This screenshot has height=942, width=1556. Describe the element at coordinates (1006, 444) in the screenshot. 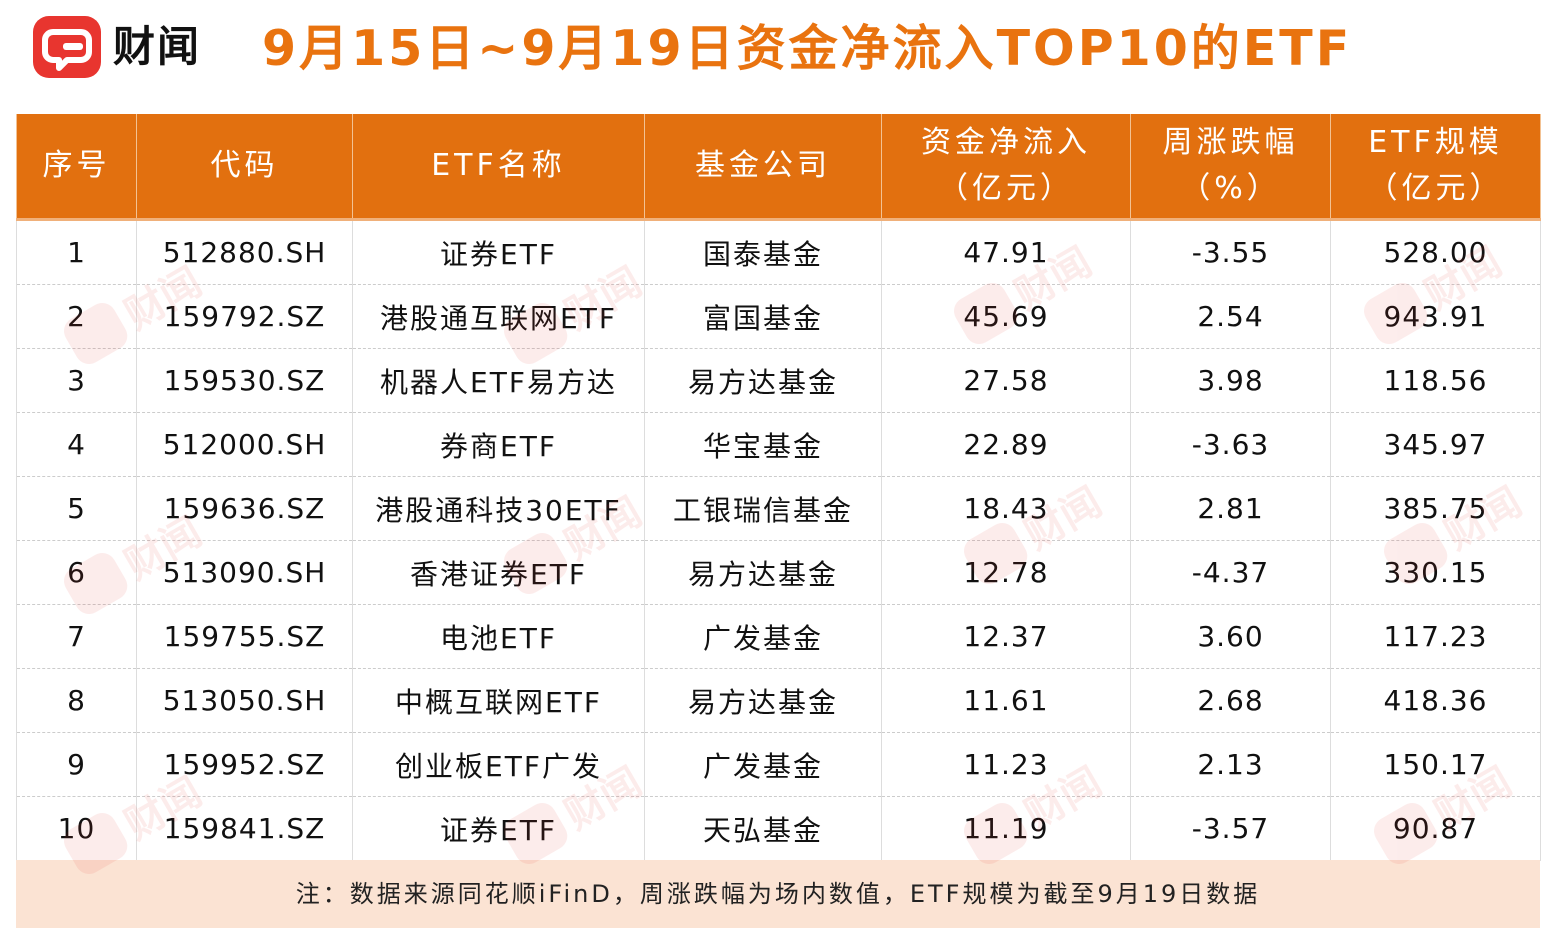

I see `table-cell: 22.89` at that location.